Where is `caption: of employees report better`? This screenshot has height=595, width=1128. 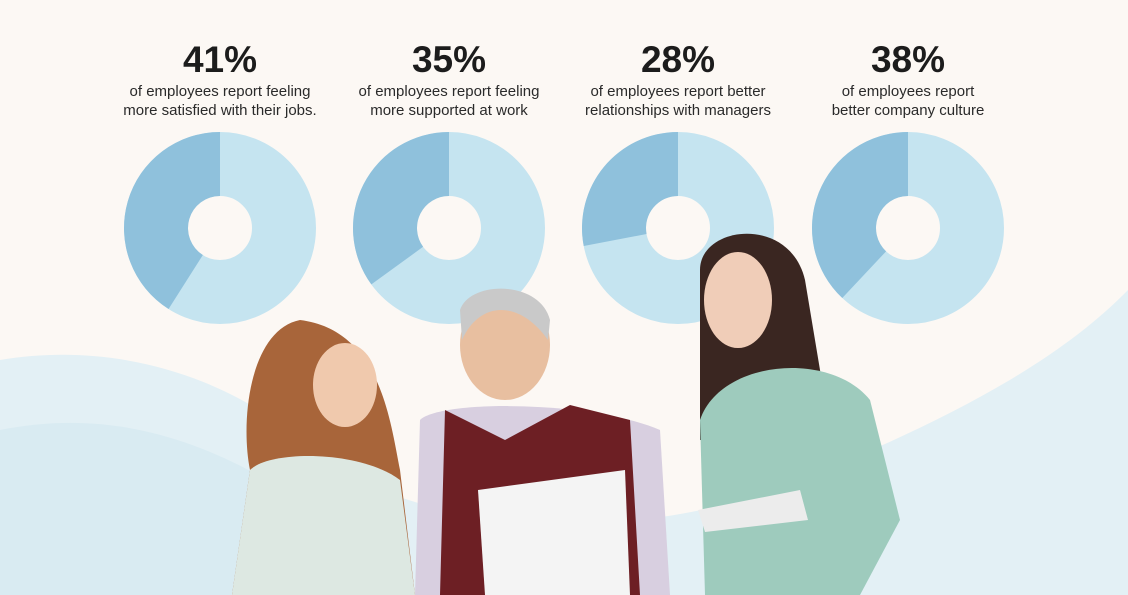 caption: of employees report better is located at coordinates (677, 91).